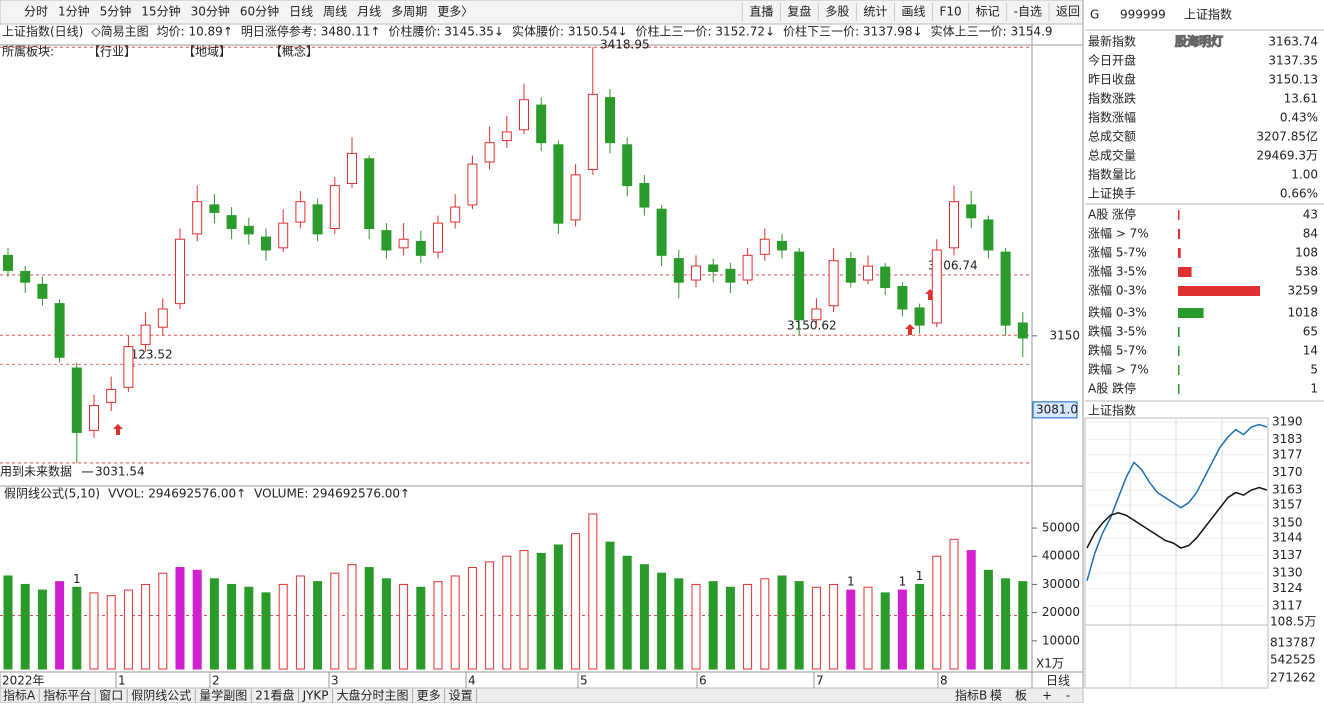  Describe the element at coordinates (207, 52) in the screenshot. I see `sector-link: 【地域】` at that location.